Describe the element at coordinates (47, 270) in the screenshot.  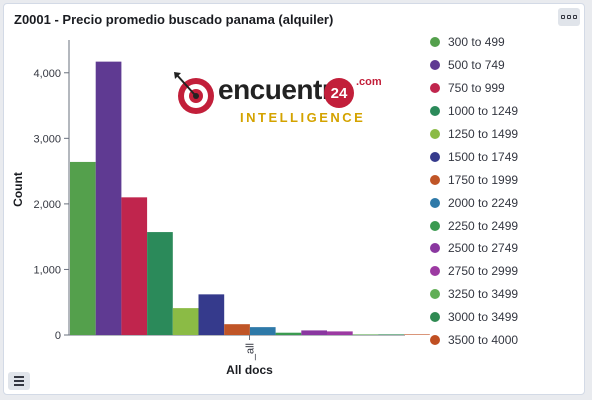
I see `y-tick-label: 1,000` at that location.